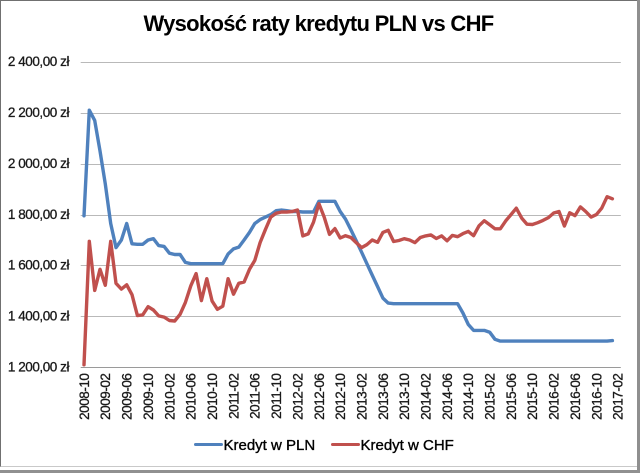  I want to click on svg-text: 2015-02, so click(490, 396).